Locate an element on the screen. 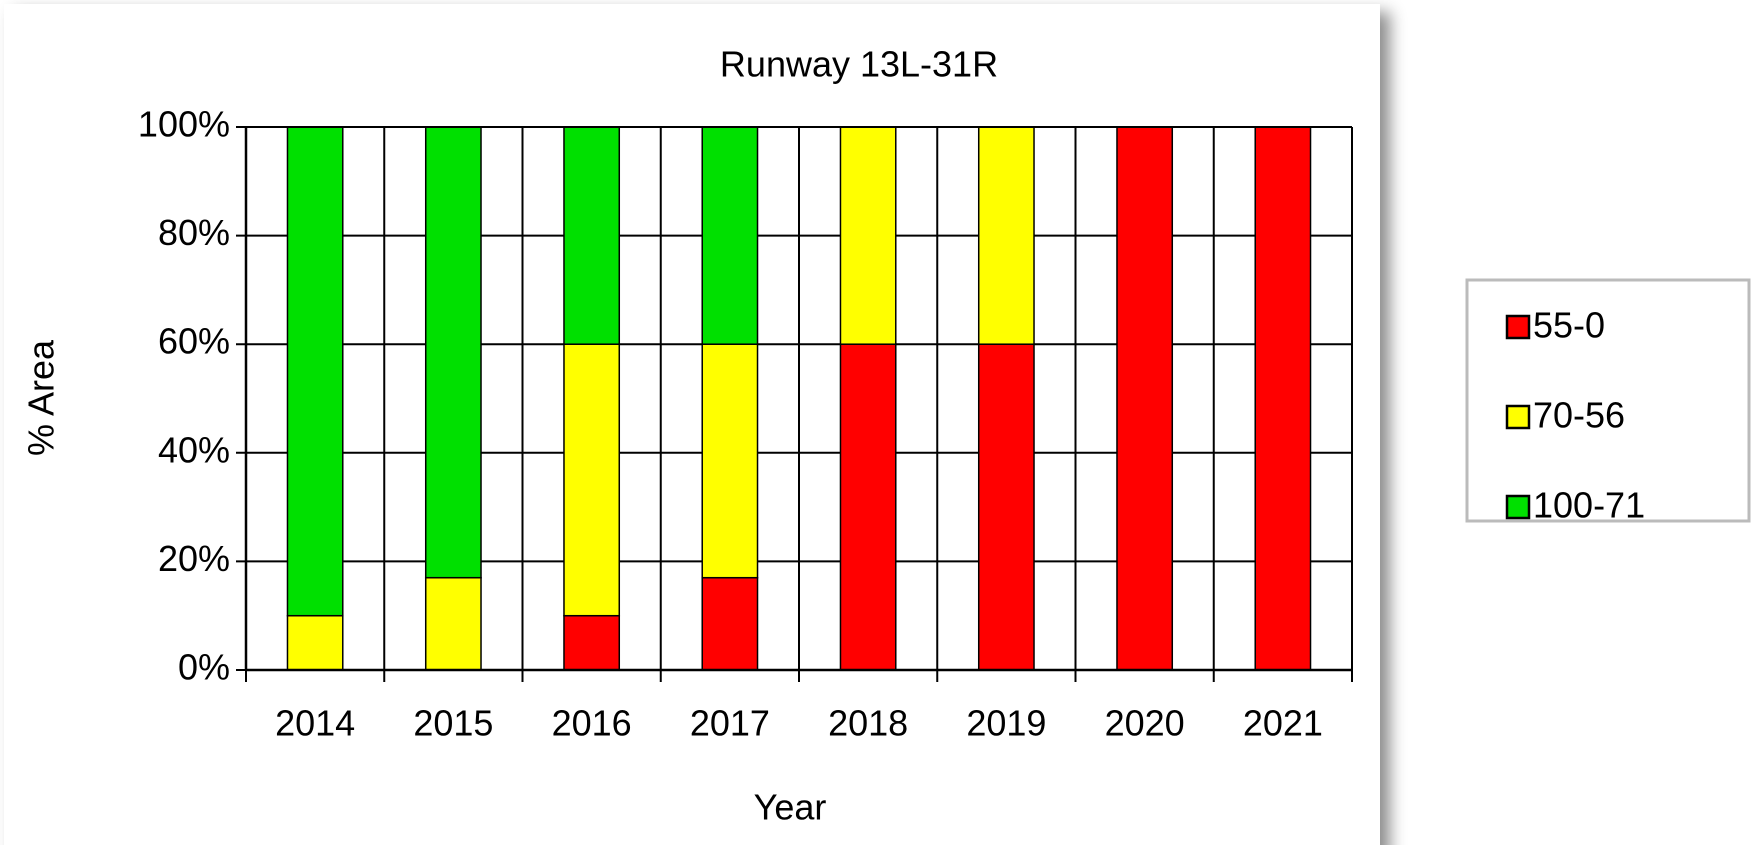 This screenshot has width=1756, height=845. chart-title: Runway 13L-31R is located at coordinates (859, 64).